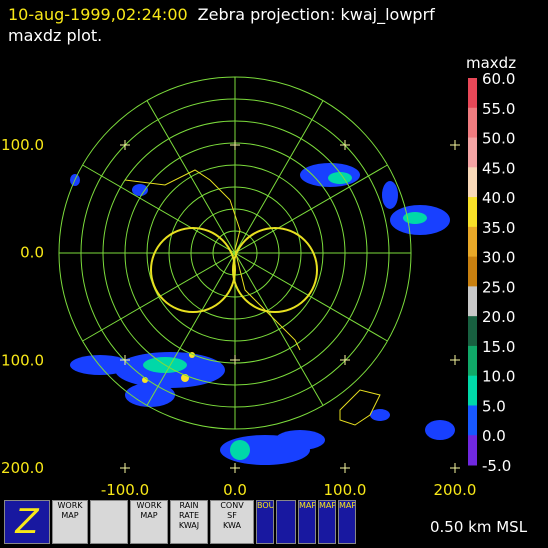  I want to click on colorbar-label: 30.0, so click(498, 258).